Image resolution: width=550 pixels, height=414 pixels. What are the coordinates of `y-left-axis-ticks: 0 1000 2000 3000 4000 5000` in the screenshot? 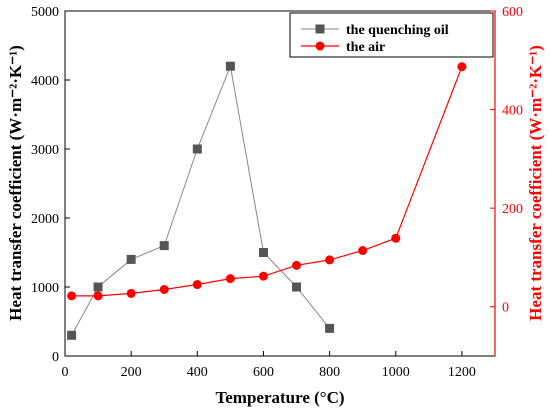 It's located at (50, 185).